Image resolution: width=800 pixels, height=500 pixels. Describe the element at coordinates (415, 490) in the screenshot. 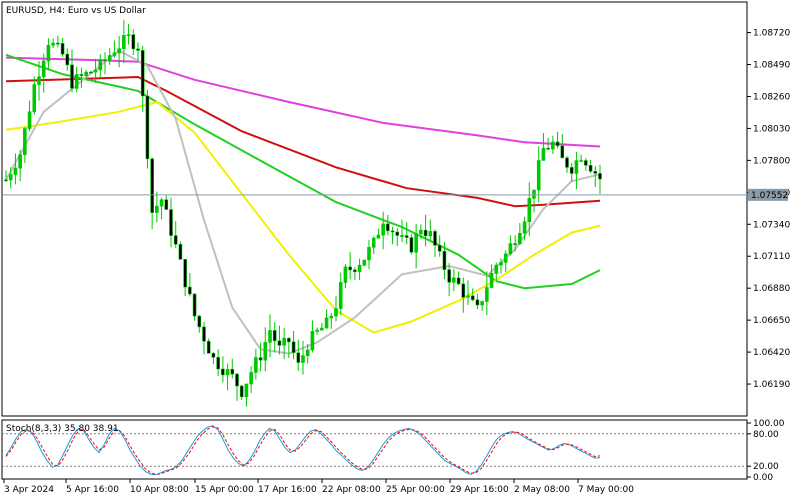

I see `time-tick-label: 25 Apr 00:00` at that location.